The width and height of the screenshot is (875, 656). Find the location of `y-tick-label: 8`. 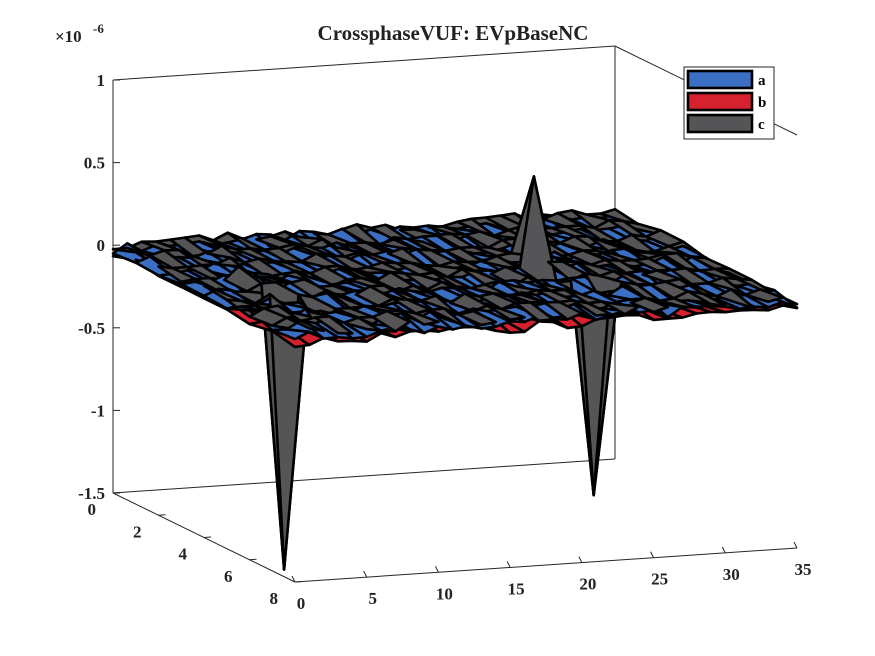

y-tick-label: 8 is located at coordinates (274, 598).